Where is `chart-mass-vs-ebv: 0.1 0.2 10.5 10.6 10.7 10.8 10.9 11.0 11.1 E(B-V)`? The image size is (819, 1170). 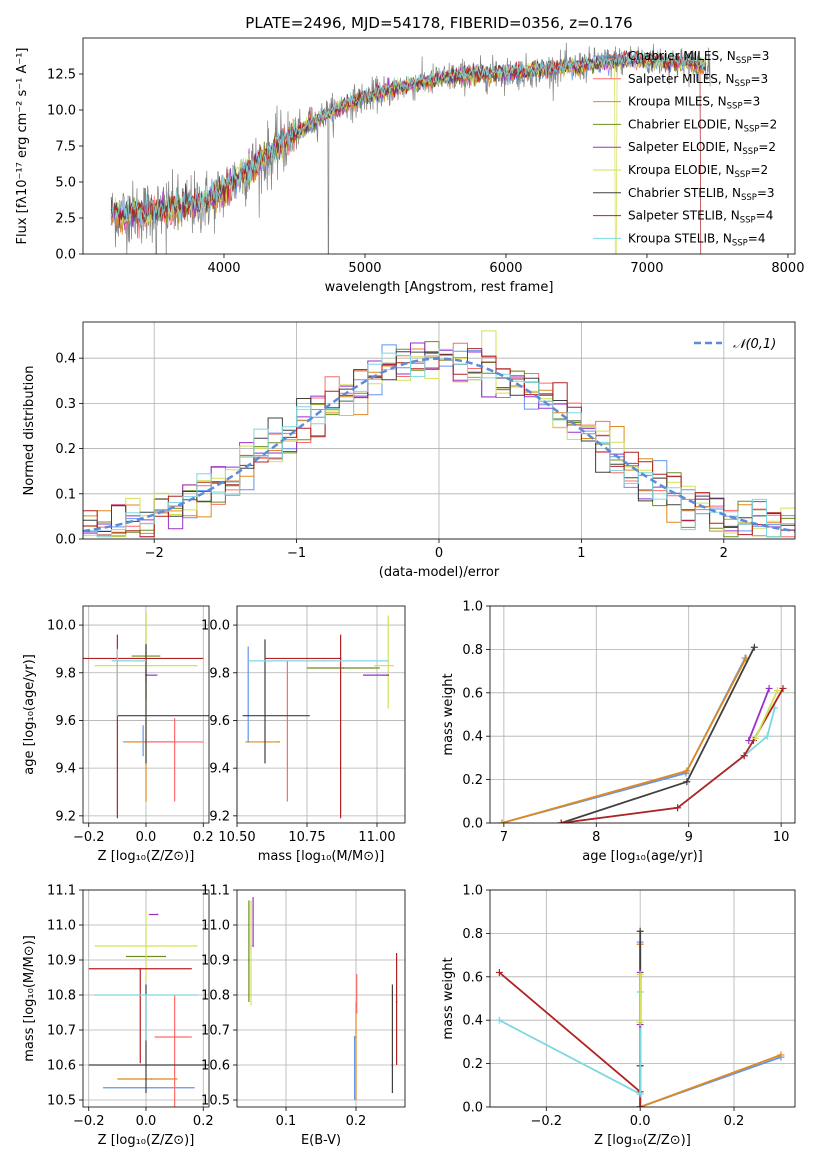 chart-mass-vs-ebv: 0.1 0.2 10.5 10.6 10.7 10.8 10.9 11.0 11.1 E(B-V) is located at coordinates (303, 1016).